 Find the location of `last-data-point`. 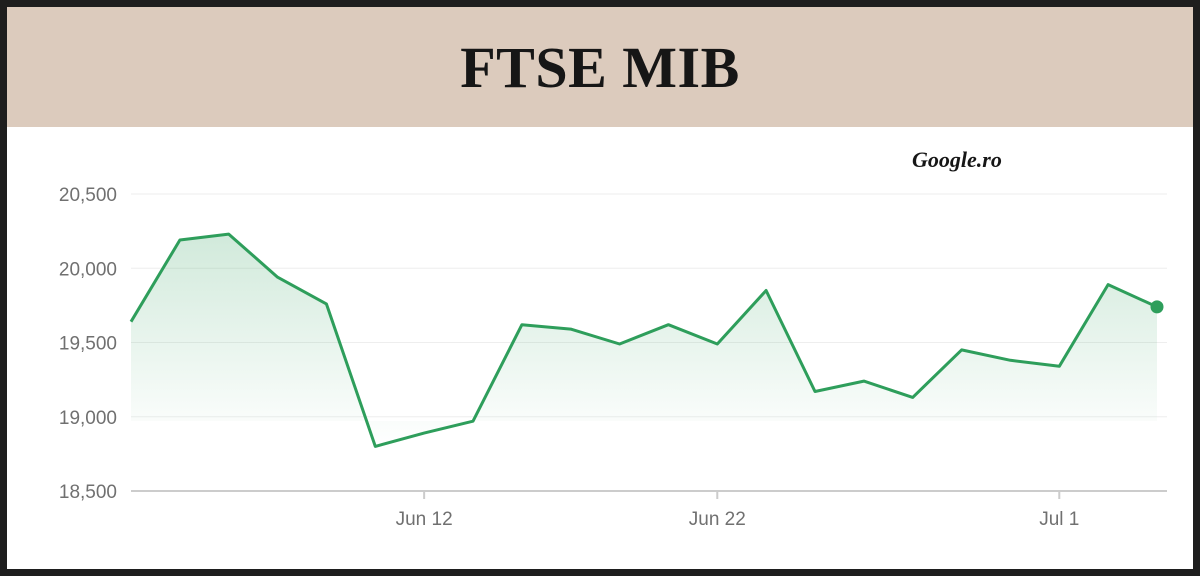

last-data-point is located at coordinates (1157, 307).